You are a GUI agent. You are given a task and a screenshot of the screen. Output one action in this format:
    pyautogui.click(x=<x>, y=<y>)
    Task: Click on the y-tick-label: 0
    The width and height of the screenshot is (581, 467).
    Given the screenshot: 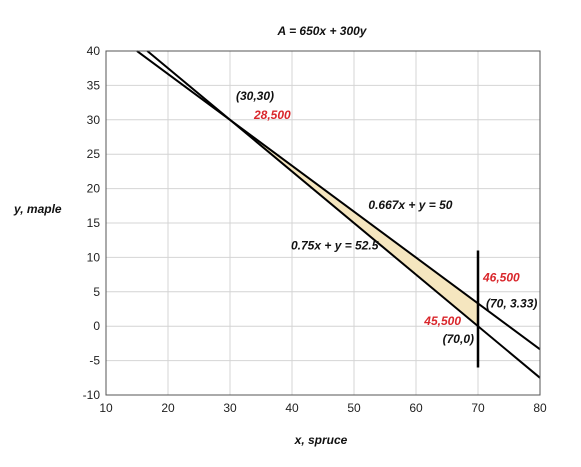 What is the action you would take?
    pyautogui.click(x=96, y=326)
    